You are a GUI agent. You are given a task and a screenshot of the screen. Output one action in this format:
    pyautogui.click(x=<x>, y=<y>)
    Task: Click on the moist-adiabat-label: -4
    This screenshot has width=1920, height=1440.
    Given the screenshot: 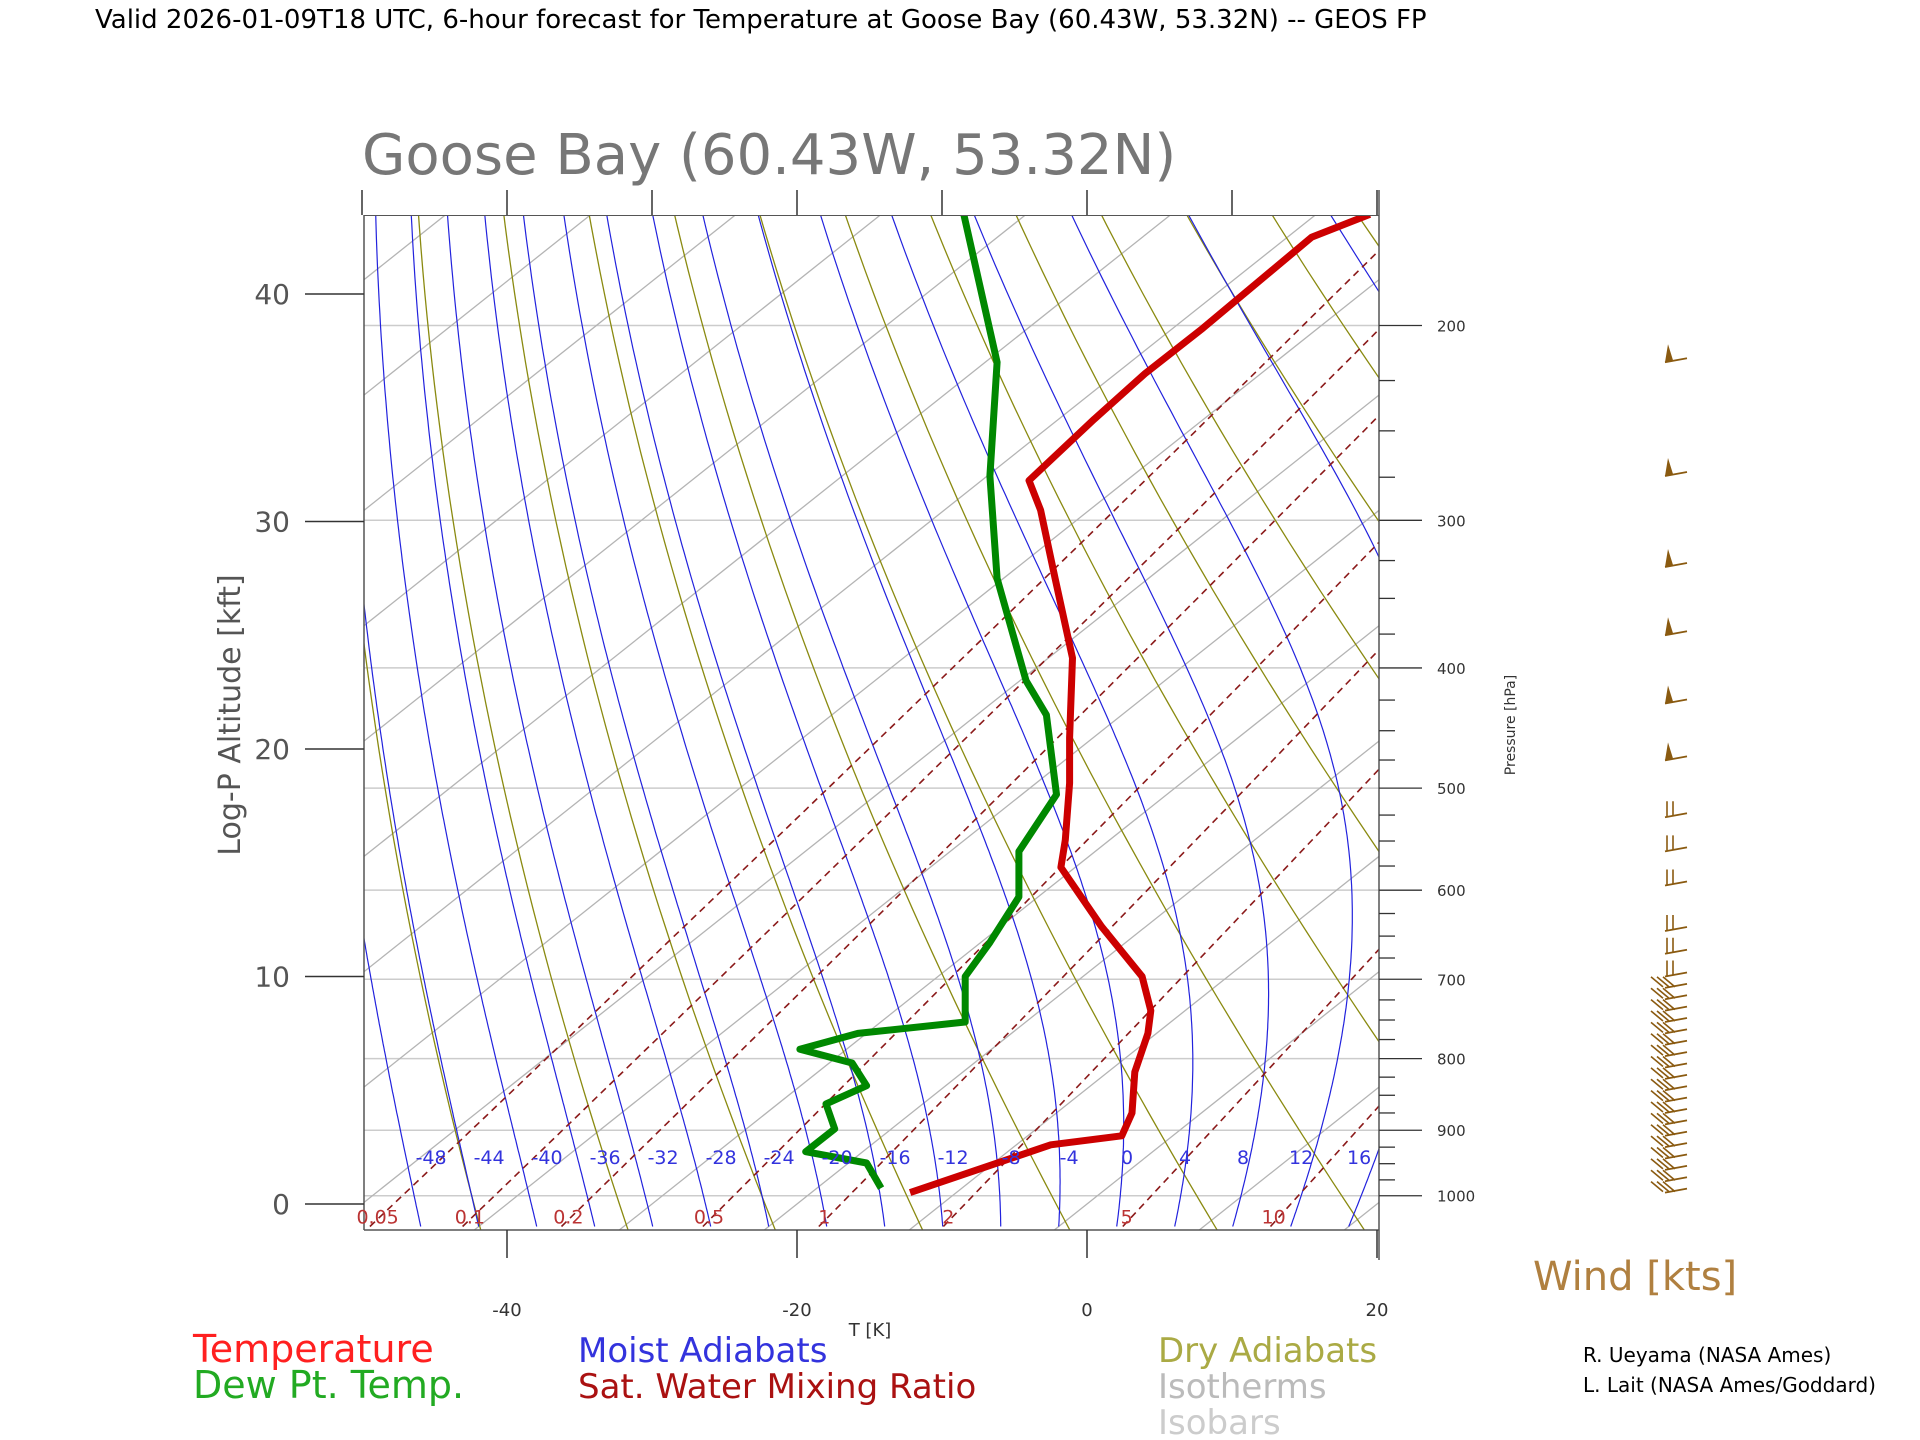 What is the action you would take?
    pyautogui.click(x=1069, y=1158)
    